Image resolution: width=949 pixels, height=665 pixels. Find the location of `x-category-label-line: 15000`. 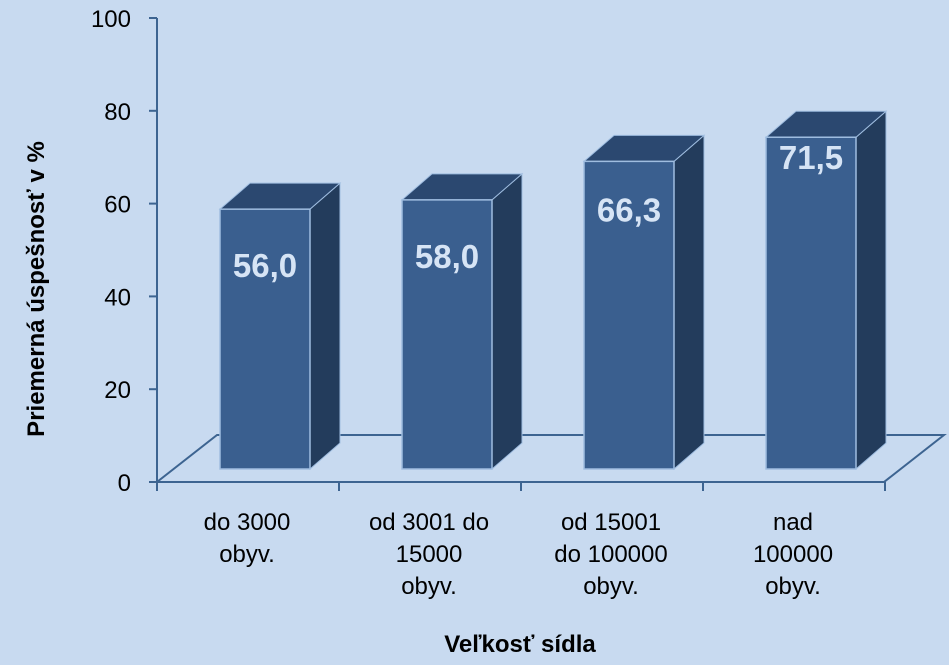

x-category-label-line: 15000 is located at coordinates (429, 554).